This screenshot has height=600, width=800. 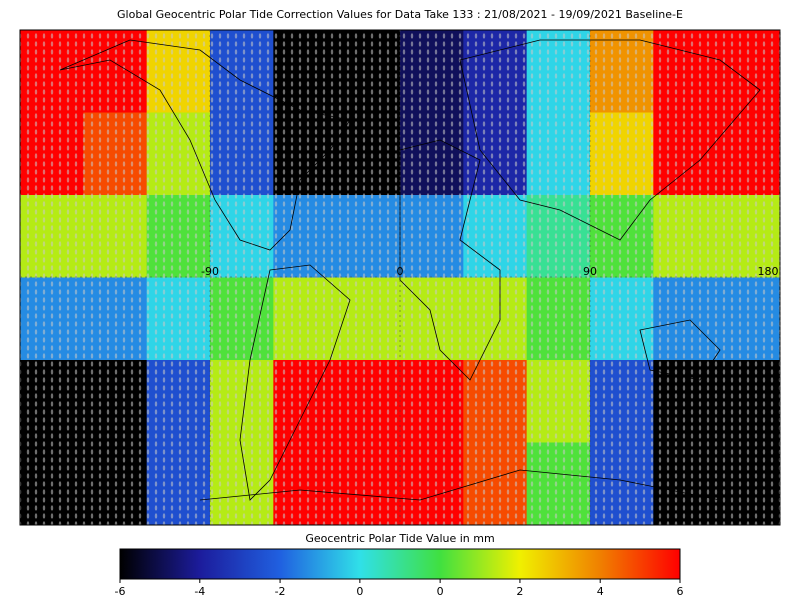 I want to click on colorbar-tick-label: 6, so click(x=680, y=591).